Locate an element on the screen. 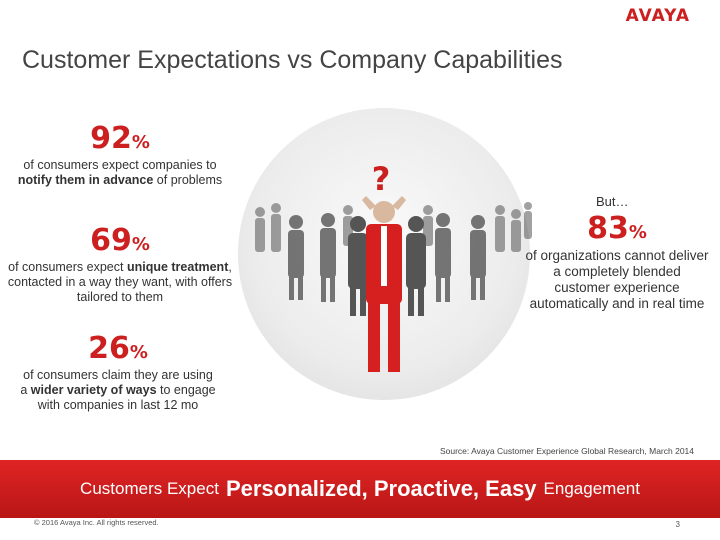  stat-number: 83% is located at coordinates (617, 228).